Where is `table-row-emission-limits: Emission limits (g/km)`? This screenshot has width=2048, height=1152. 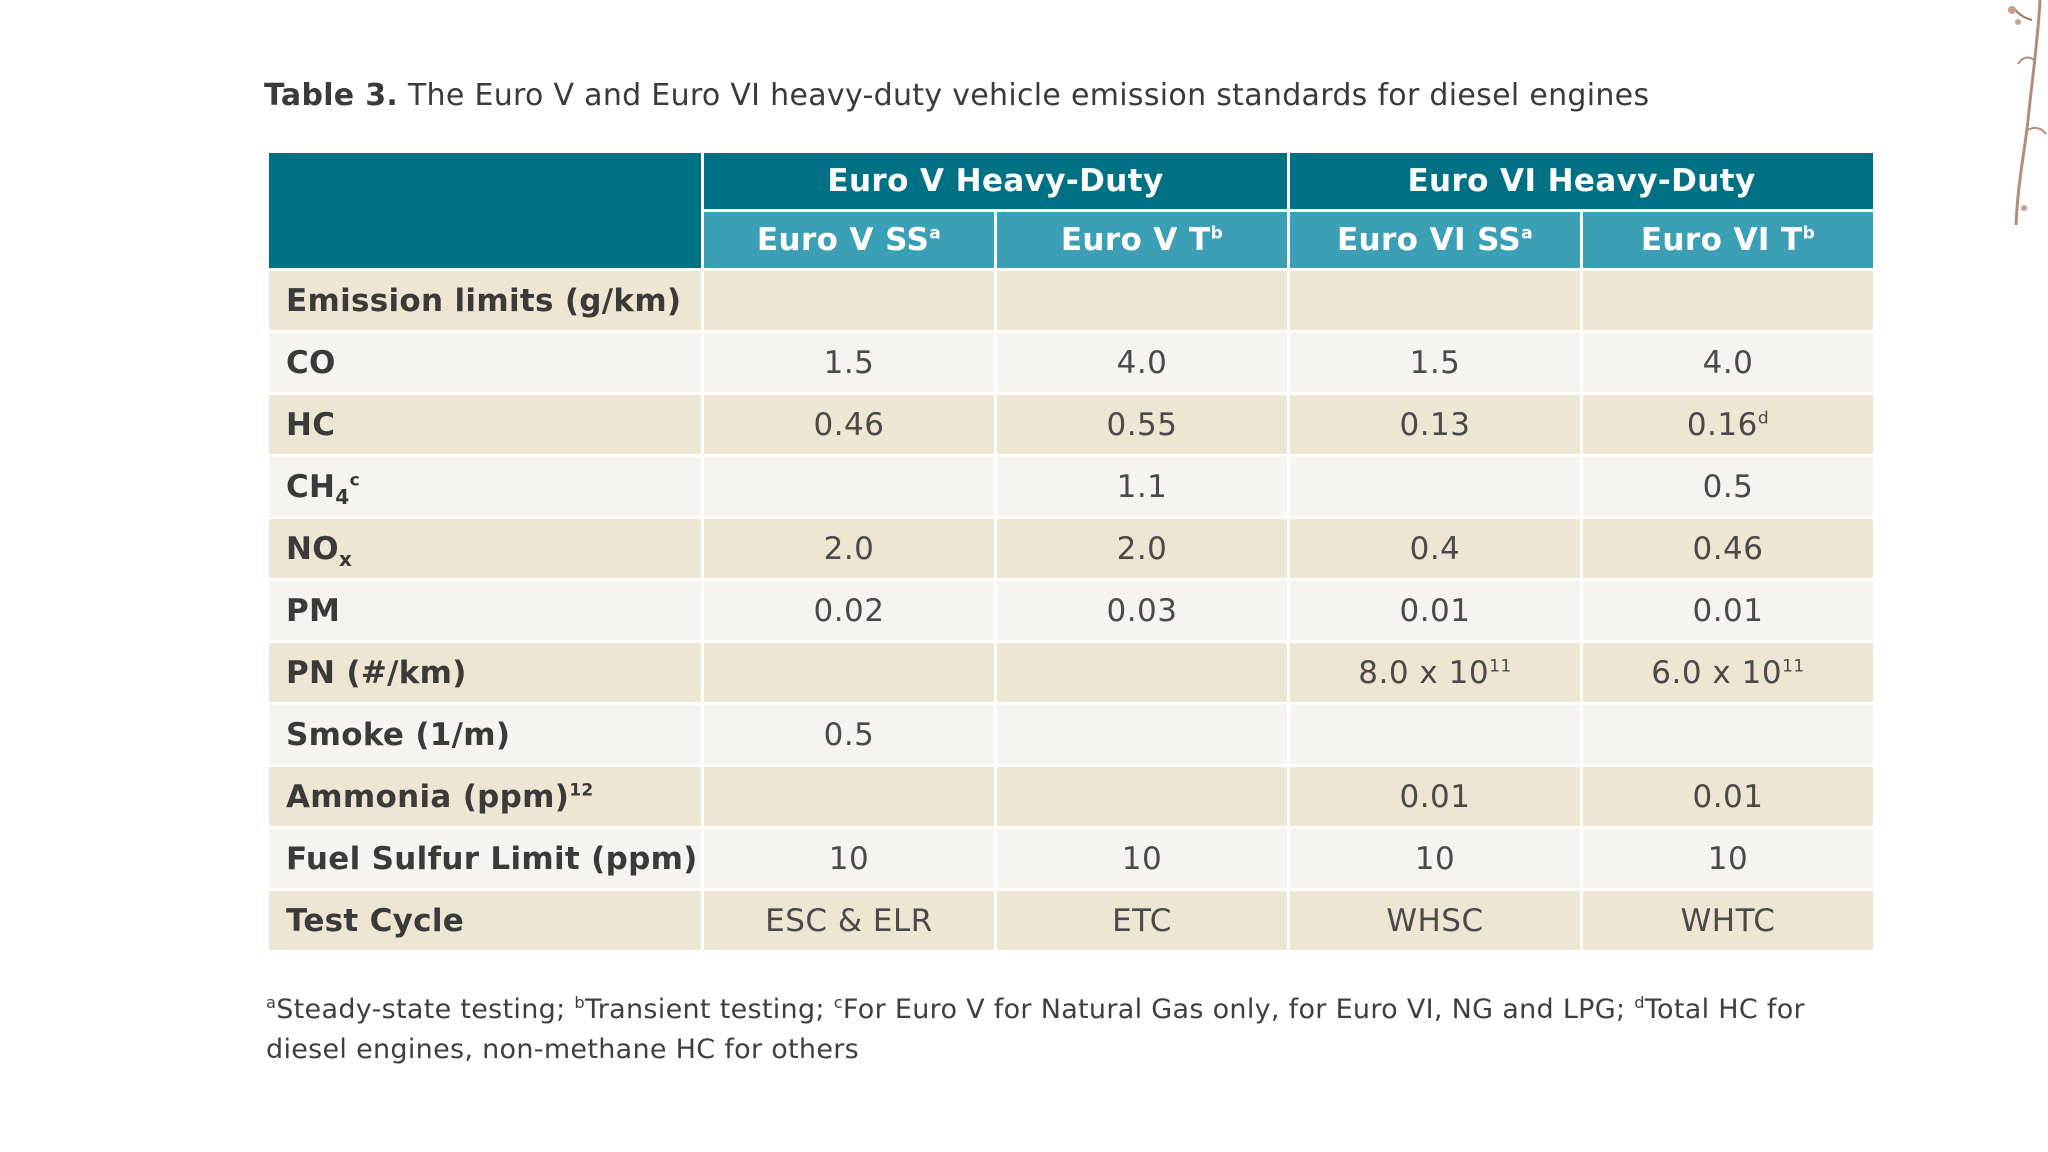
table-row-emission-limits: Emission limits (g/km) is located at coordinates (1071, 300).